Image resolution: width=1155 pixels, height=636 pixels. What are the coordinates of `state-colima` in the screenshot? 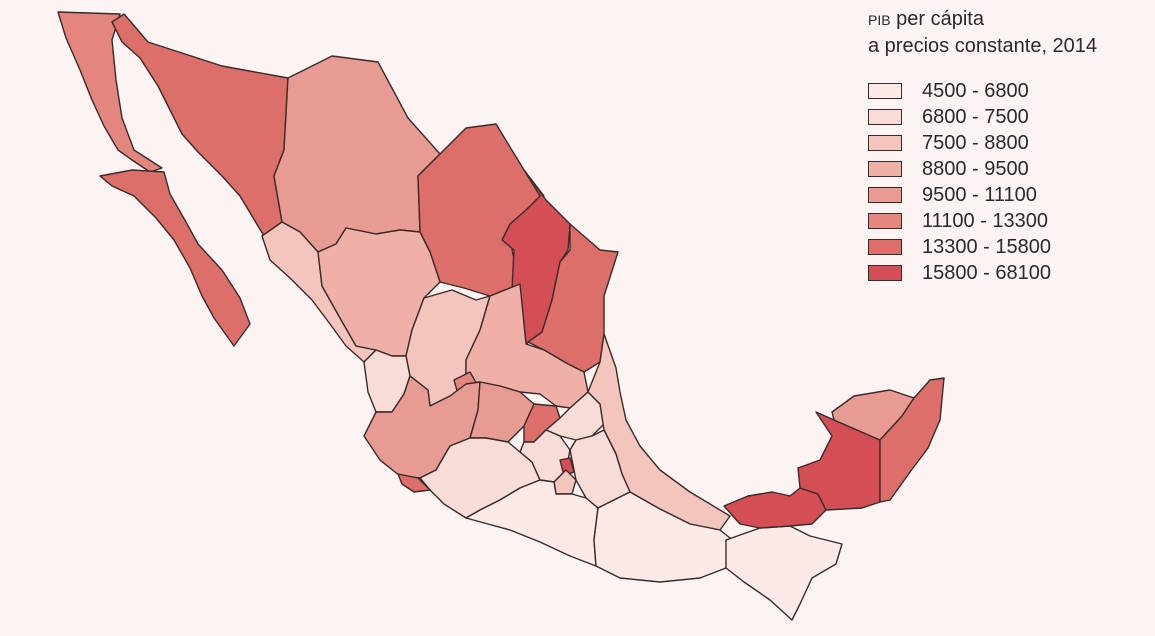 It's located at (414, 483).